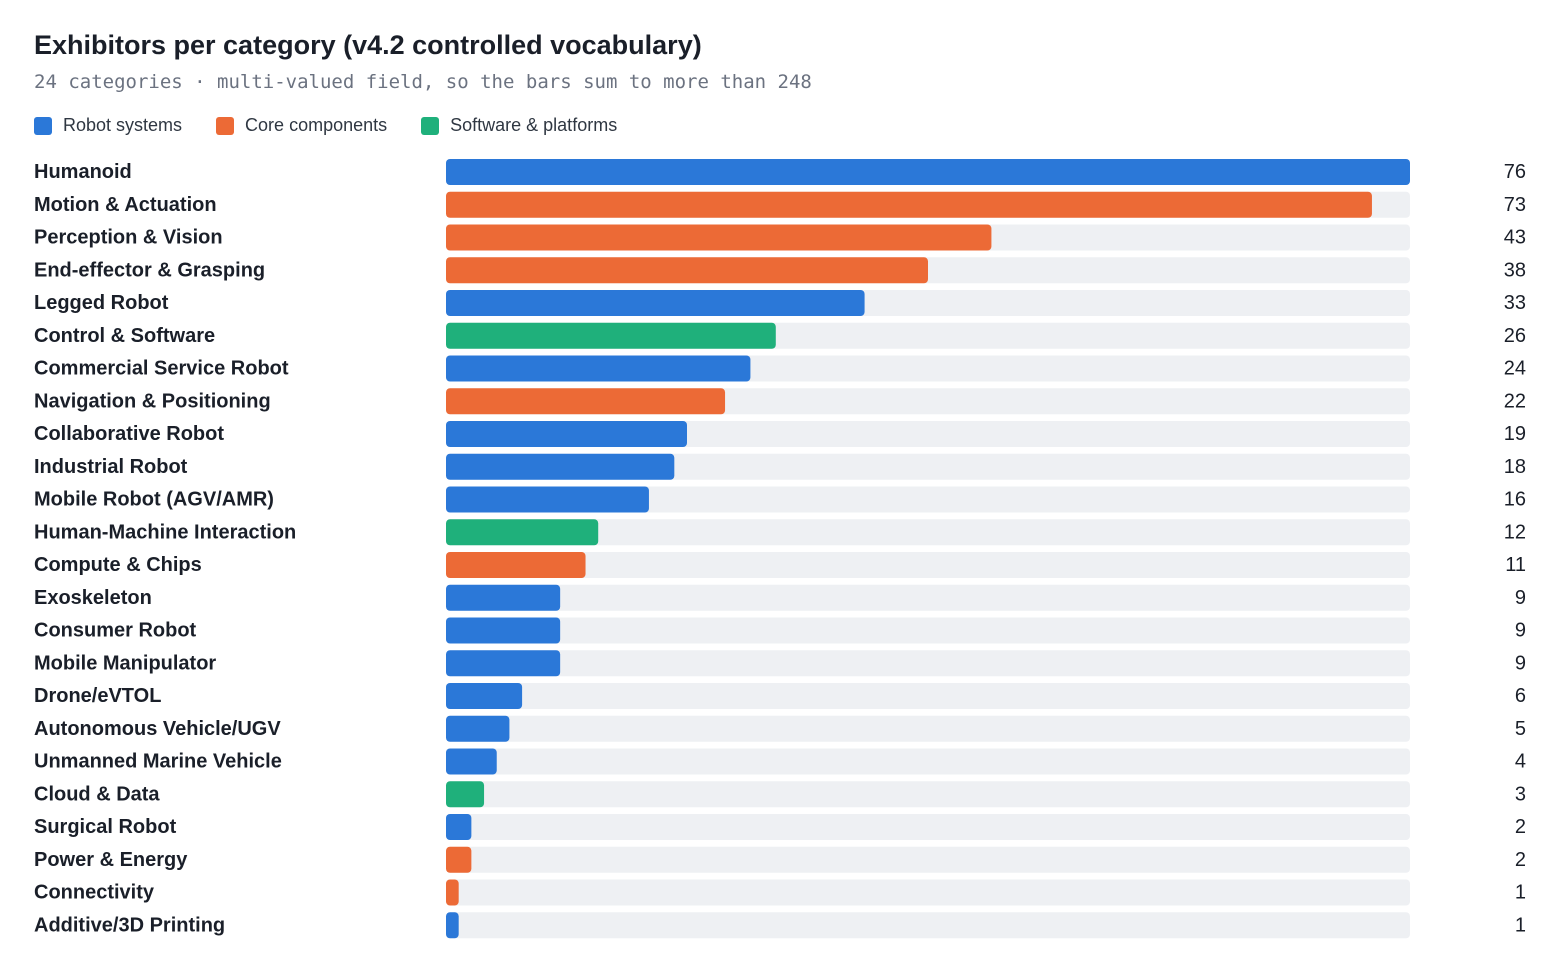 The image size is (1560, 973). What do you see at coordinates (154, 500) in the screenshot?
I see `category-label: Mobile Robot (AGV/AMR)` at bounding box center [154, 500].